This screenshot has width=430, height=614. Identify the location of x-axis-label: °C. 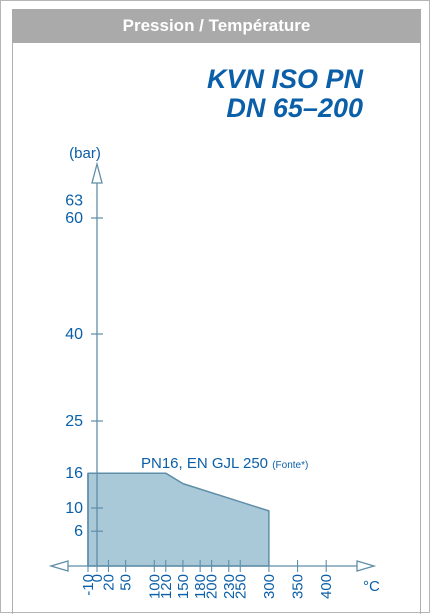
(371, 586).